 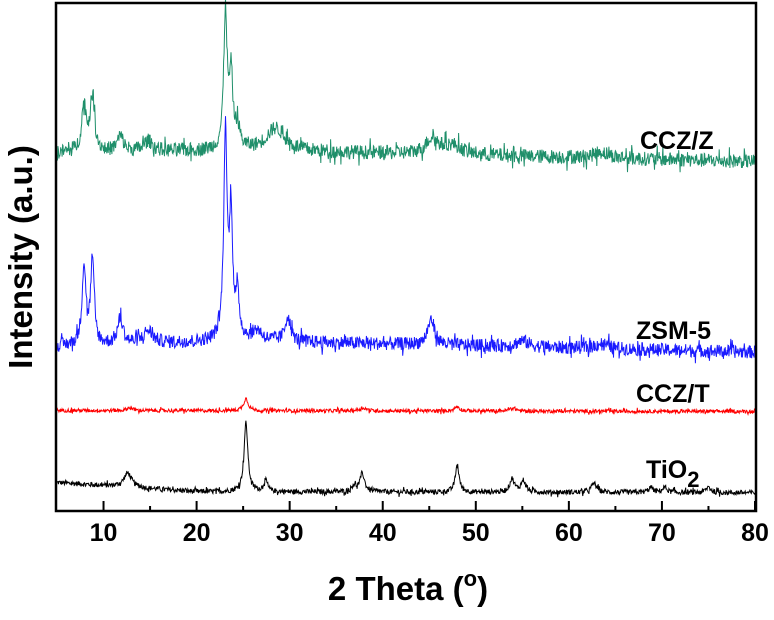 I want to click on series-label-tio2: TiO2, so click(x=672, y=474).